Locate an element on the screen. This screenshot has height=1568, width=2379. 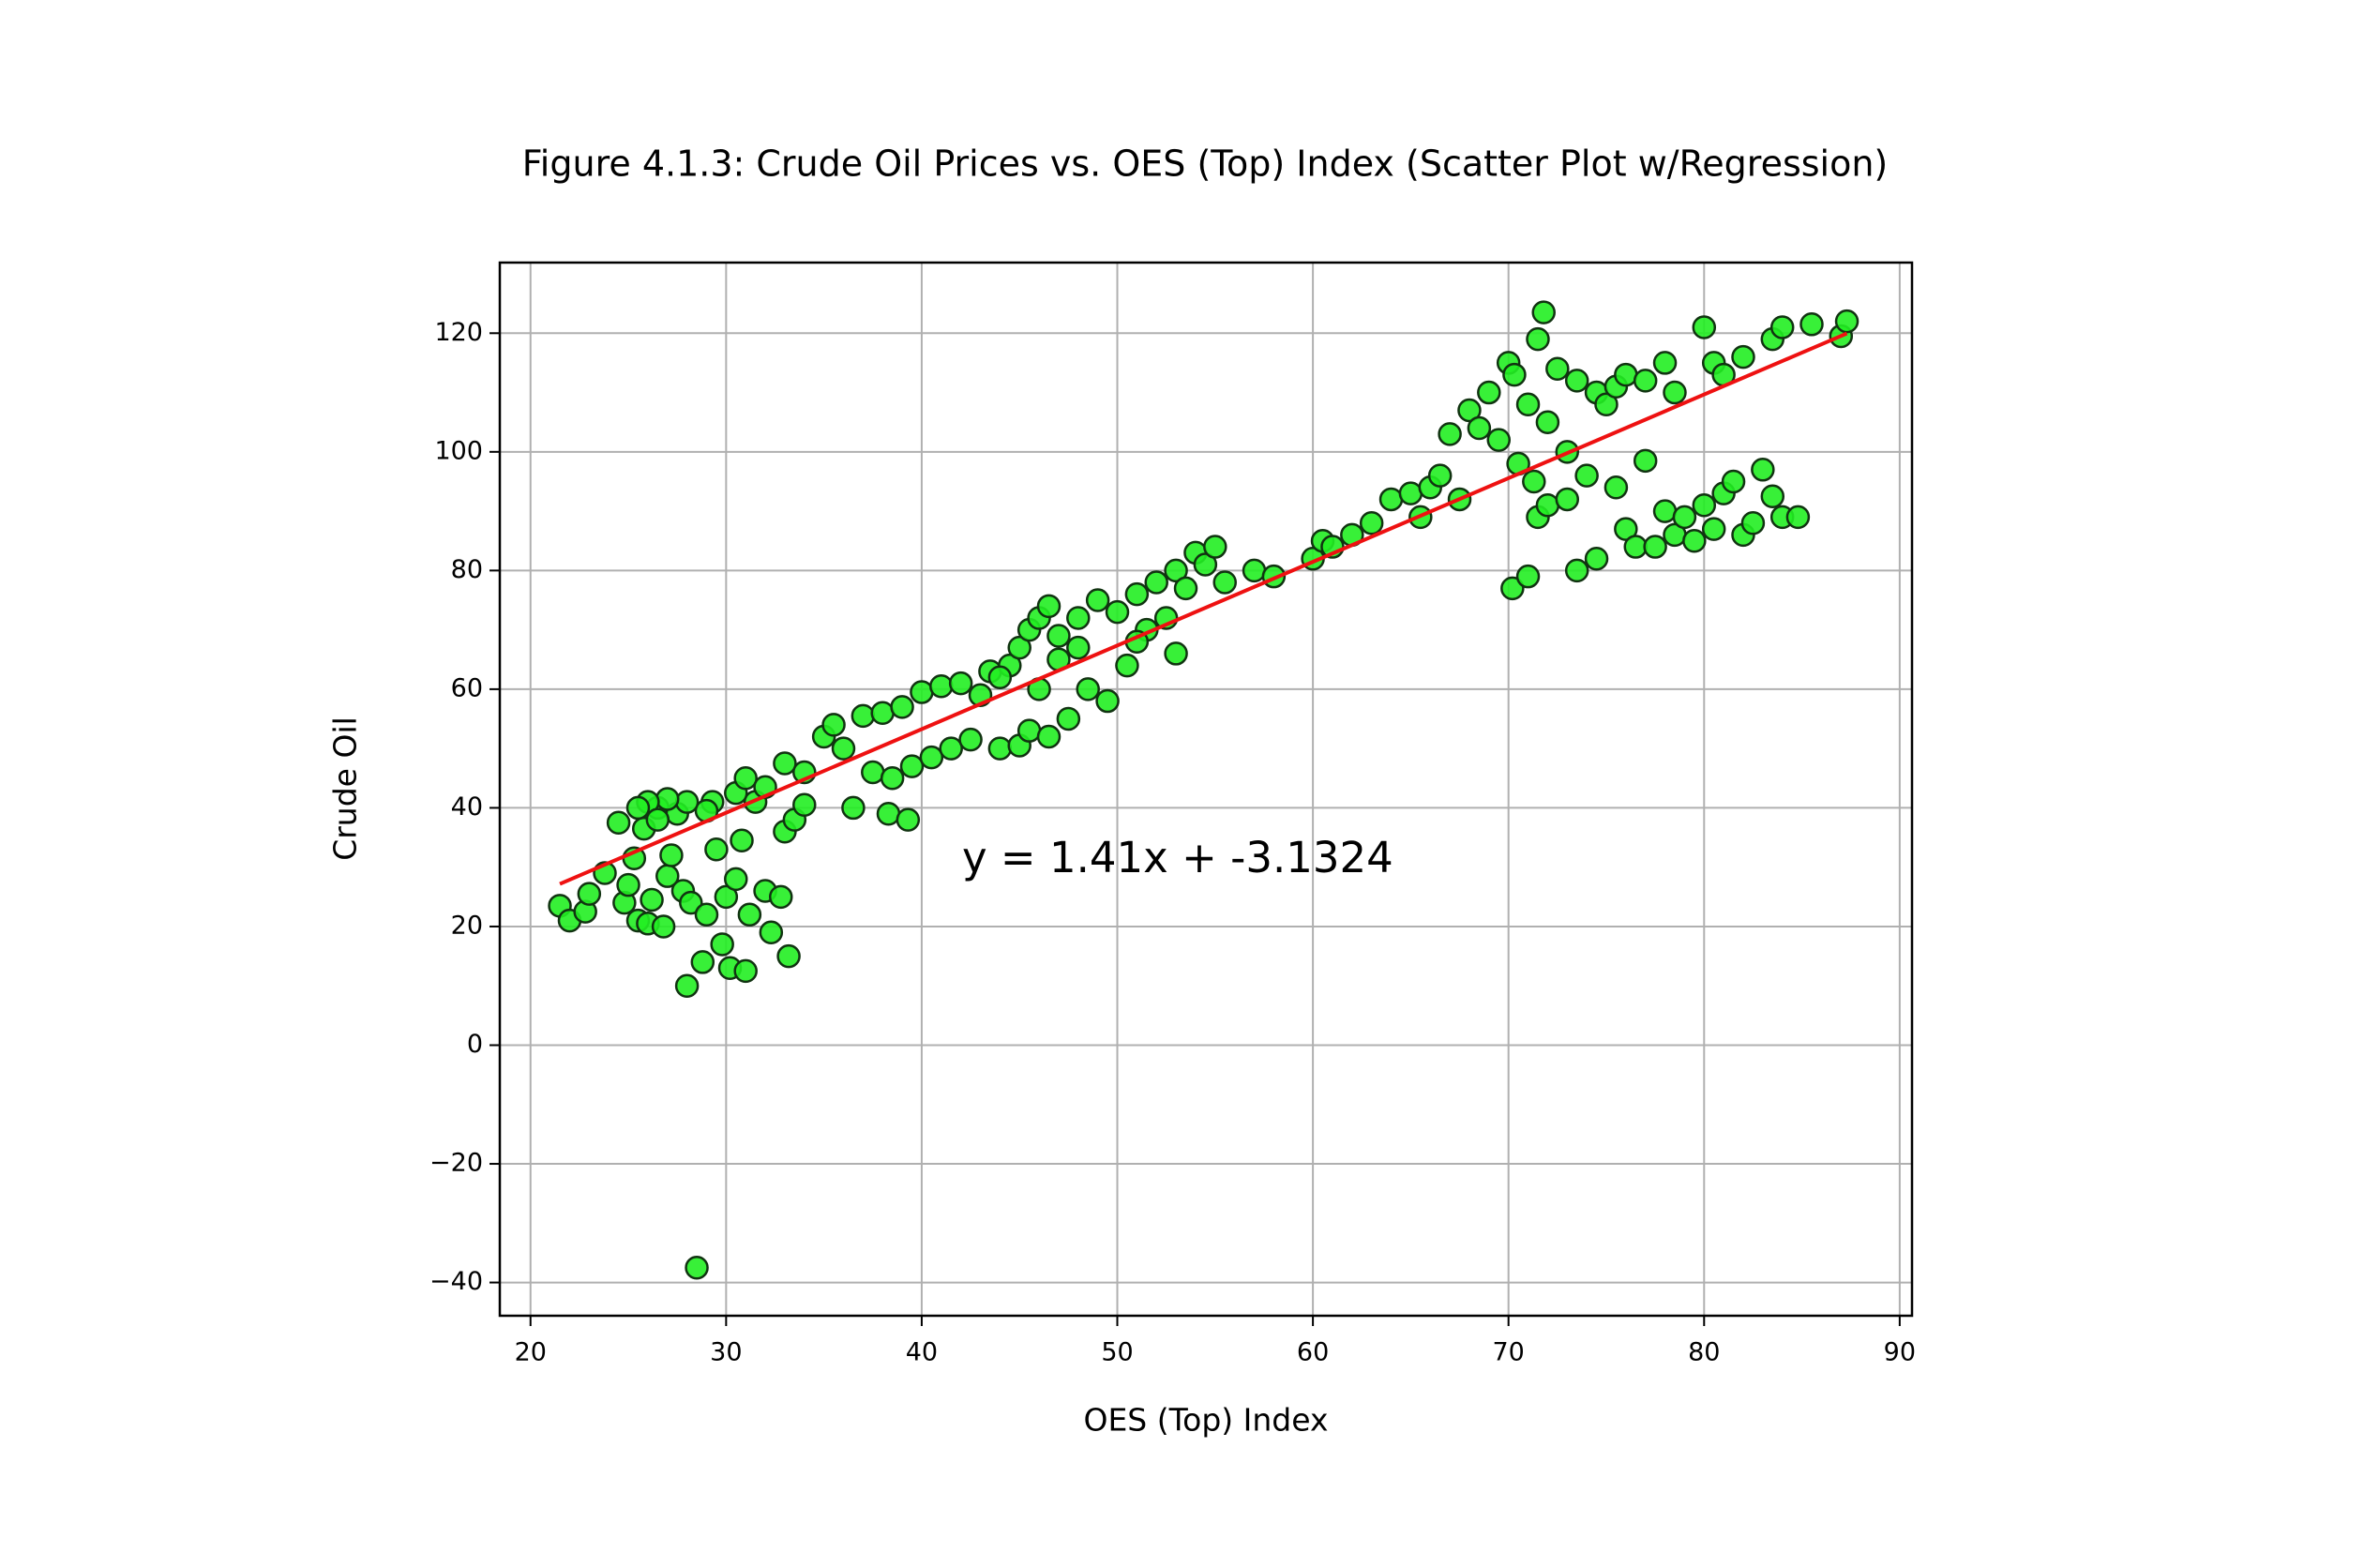
y-tick-label: 40 is located at coordinates (467, 807).